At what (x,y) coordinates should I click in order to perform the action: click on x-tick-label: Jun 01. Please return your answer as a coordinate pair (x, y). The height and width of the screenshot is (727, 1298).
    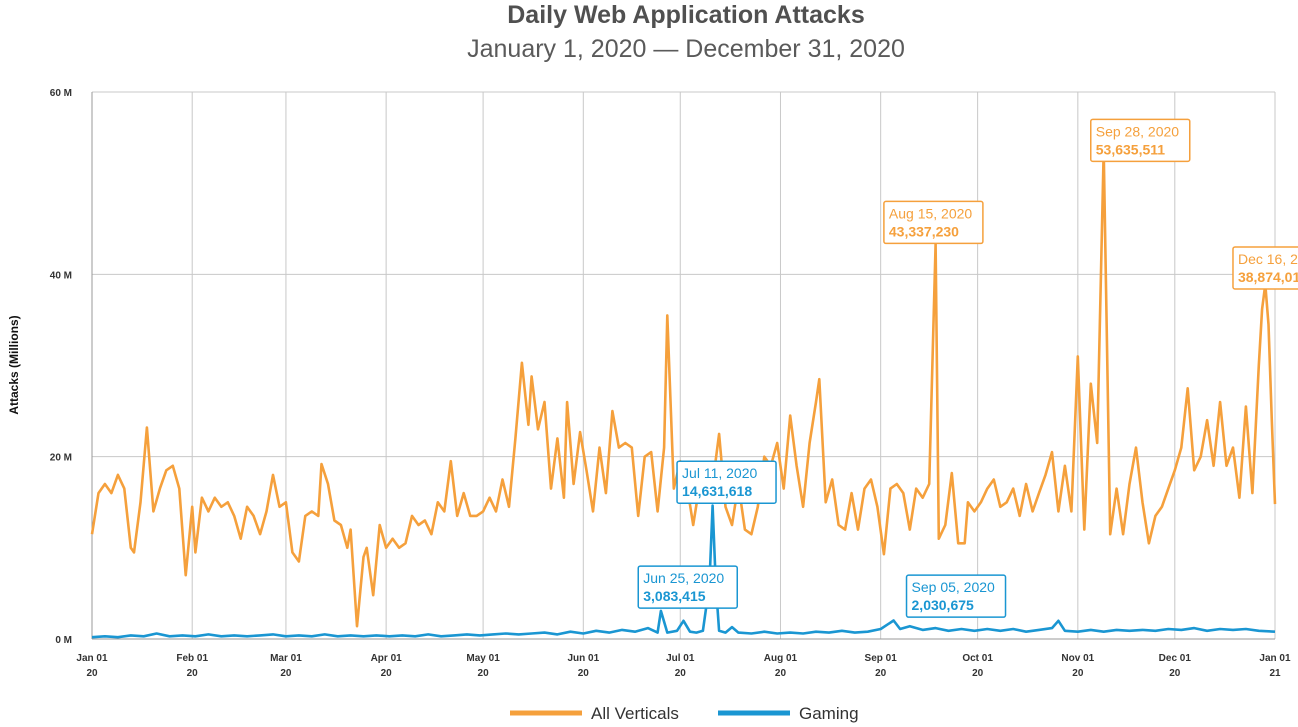
    Looking at the image, I should click on (583, 658).